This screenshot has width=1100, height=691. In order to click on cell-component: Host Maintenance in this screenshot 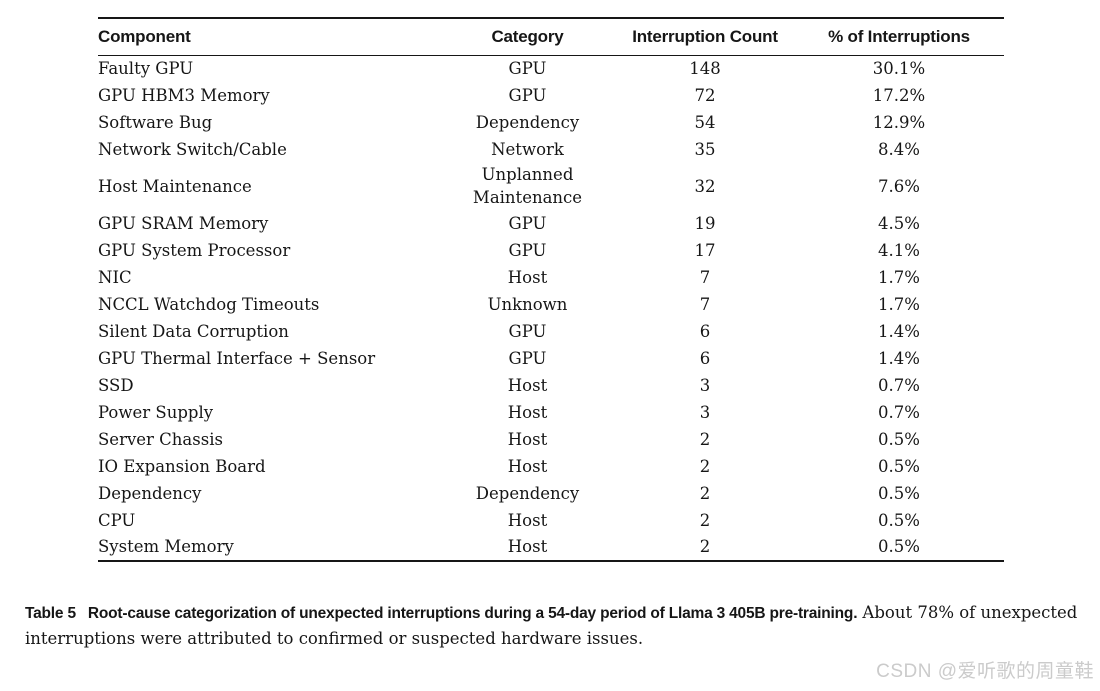, I will do `click(175, 186)`.